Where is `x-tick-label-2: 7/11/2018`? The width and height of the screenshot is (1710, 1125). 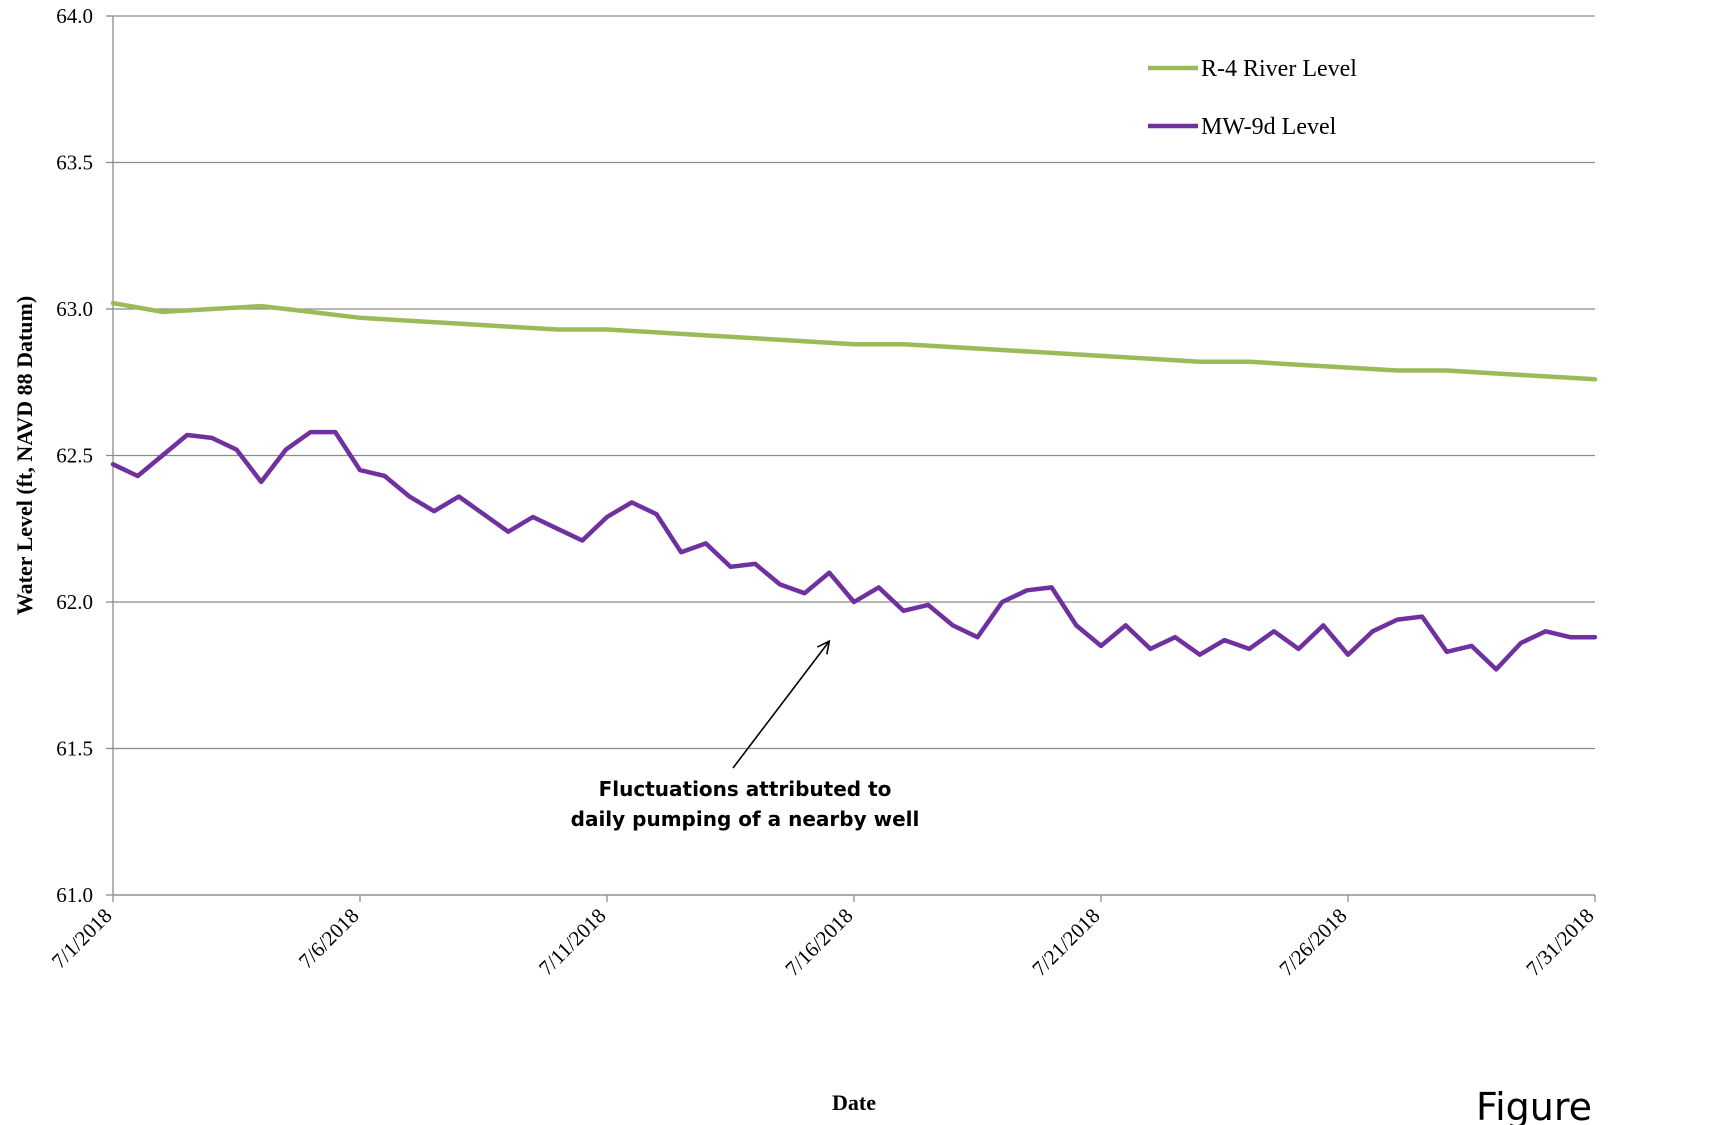
x-tick-label-2: 7/11/2018 is located at coordinates (572, 942).